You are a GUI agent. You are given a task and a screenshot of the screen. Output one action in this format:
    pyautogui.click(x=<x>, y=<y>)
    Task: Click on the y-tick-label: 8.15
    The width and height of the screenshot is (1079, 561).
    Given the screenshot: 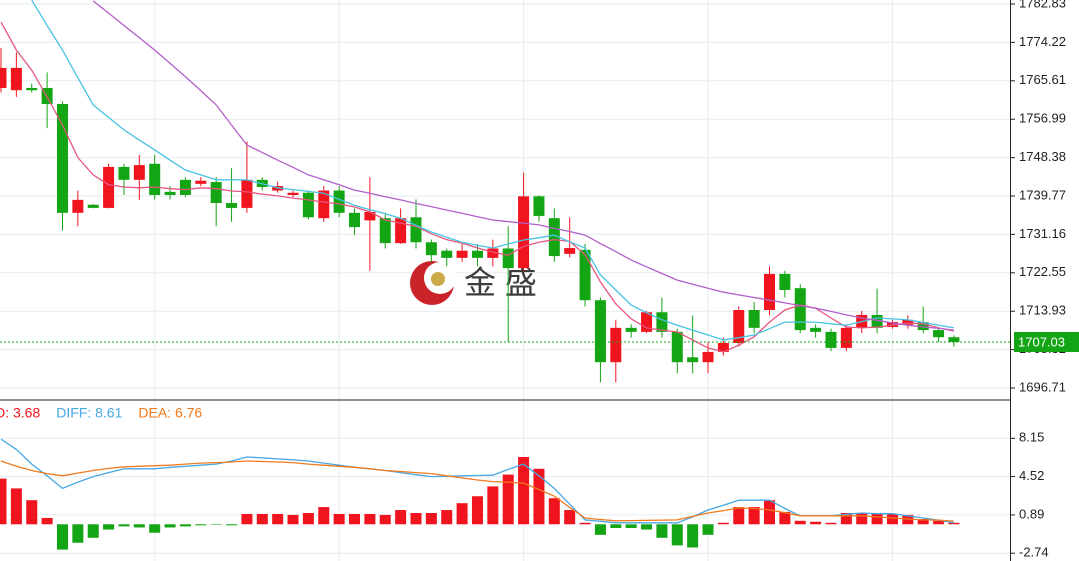 What is the action you would take?
    pyautogui.click(x=1031, y=437)
    